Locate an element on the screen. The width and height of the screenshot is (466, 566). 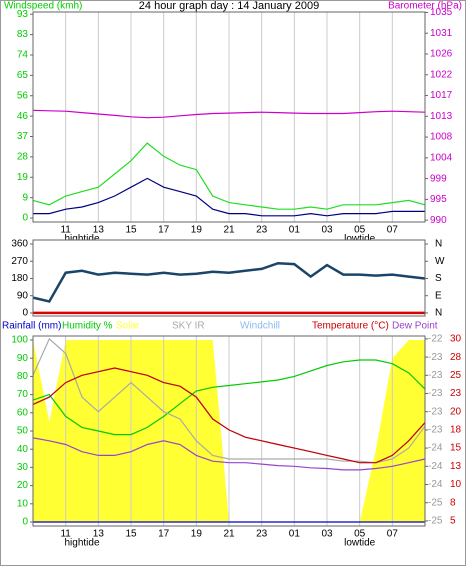
y2-tick-label: 1008 is located at coordinates (441, 137).